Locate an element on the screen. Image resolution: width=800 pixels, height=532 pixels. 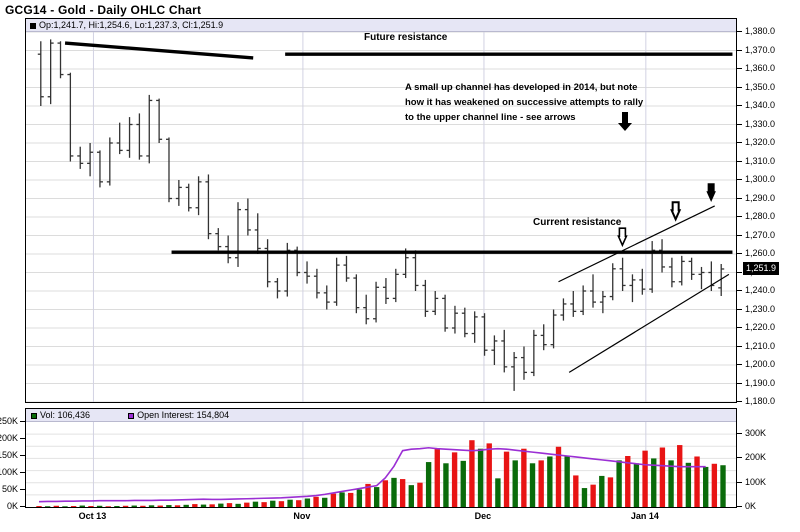
volume-axis-right-label: 0K is located at coordinates (751, 506).